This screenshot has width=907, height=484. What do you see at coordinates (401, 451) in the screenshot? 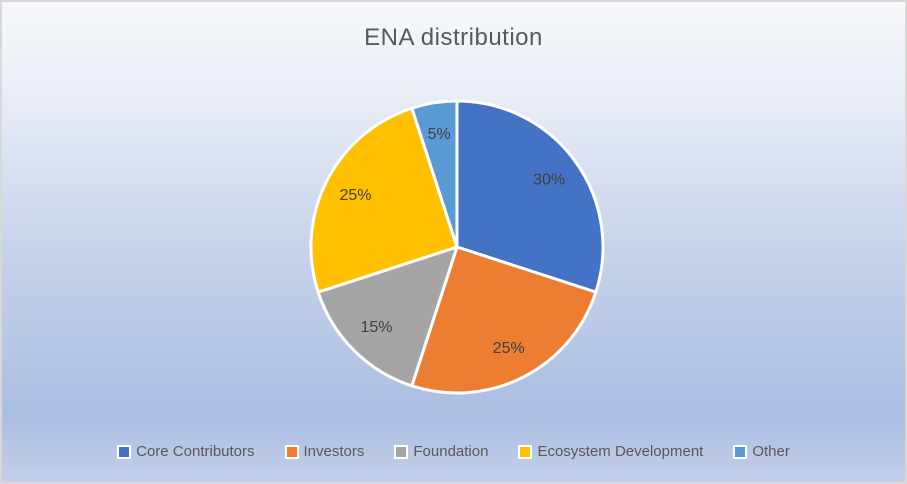
I see `legend-swatch-foundation` at bounding box center [401, 451].